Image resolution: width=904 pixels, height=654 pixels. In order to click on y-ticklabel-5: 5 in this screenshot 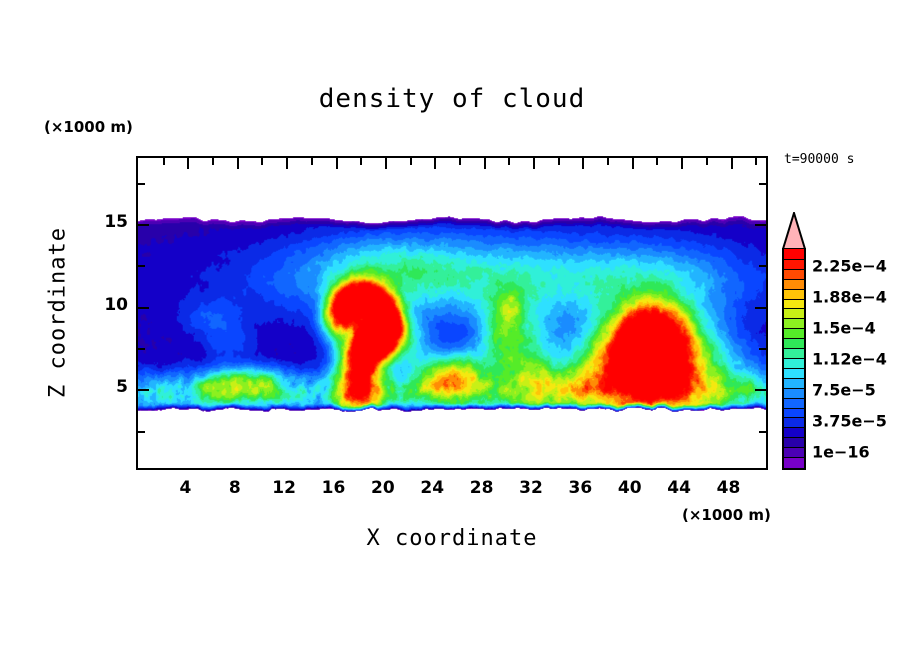, I will do `click(122, 387)`.